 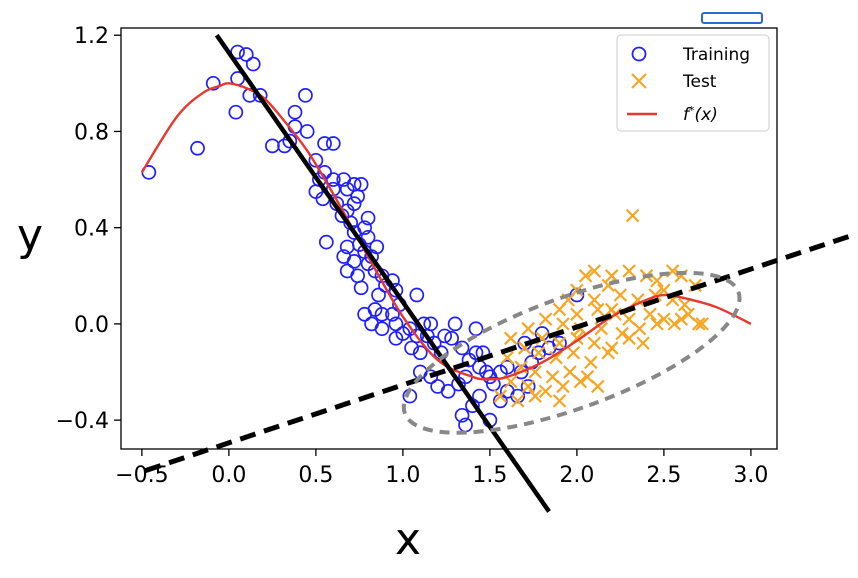 What do you see at coordinates (30, 235) in the screenshot?
I see `y-axis-label: y` at bounding box center [30, 235].